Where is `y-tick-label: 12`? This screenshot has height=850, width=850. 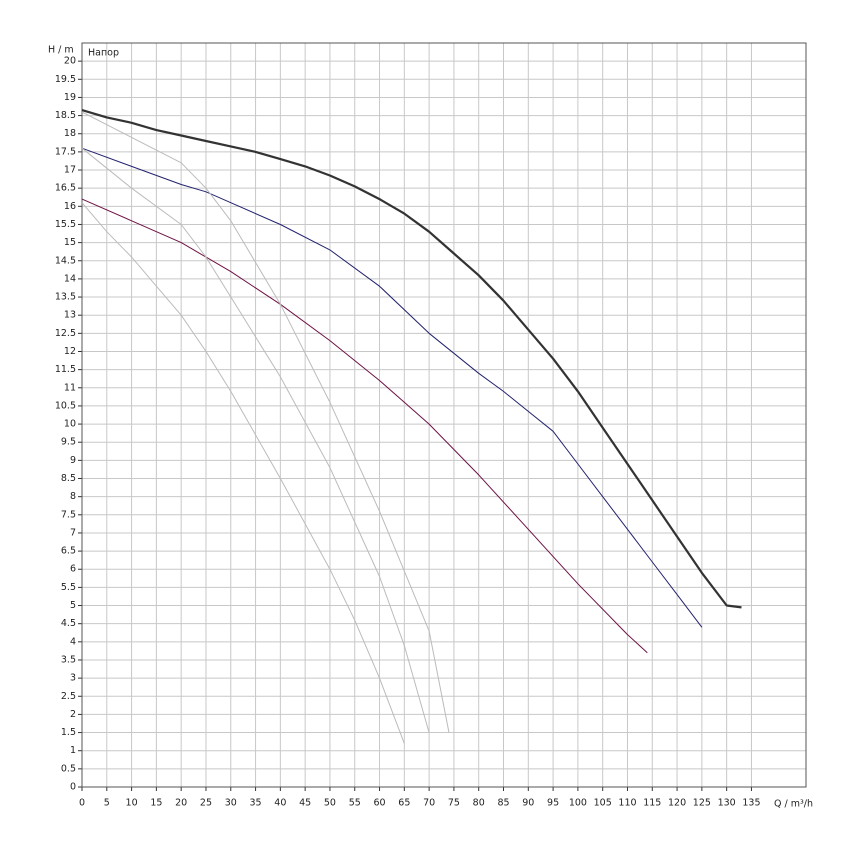
y-tick-label: 12 is located at coordinates (70, 351).